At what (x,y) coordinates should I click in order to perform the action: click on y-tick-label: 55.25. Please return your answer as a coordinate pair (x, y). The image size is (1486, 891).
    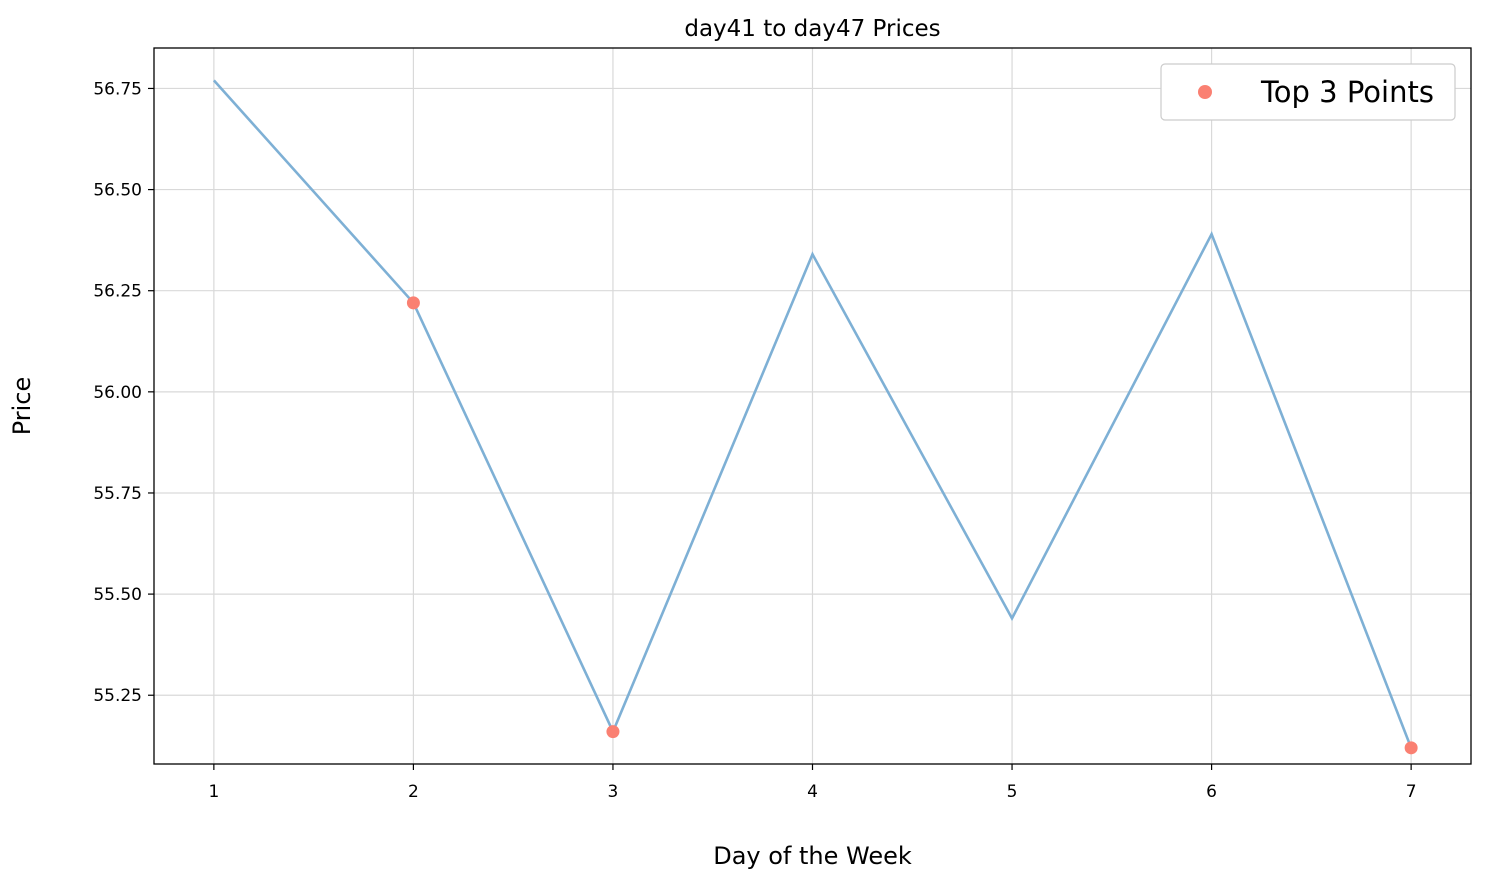
    Looking at the image, I should click on (117, 696).